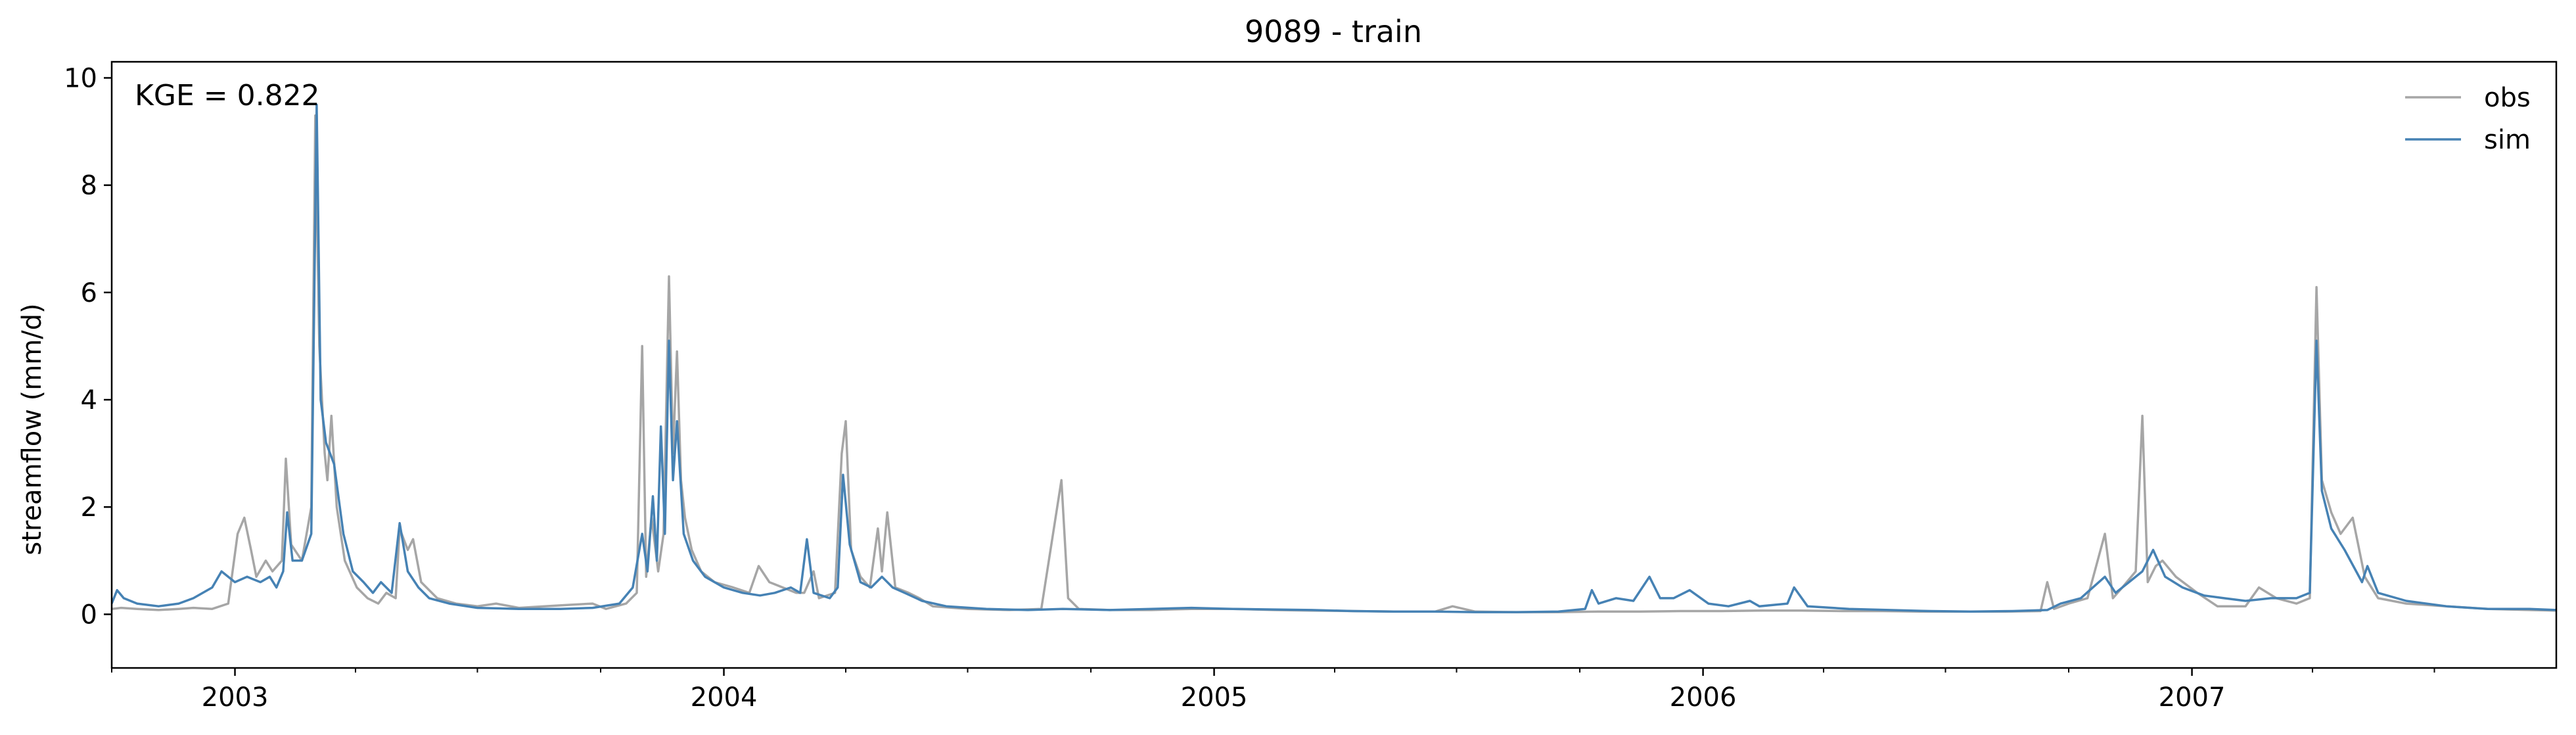  I want to click on legend-label-sim: sim, so click(2507, 140).